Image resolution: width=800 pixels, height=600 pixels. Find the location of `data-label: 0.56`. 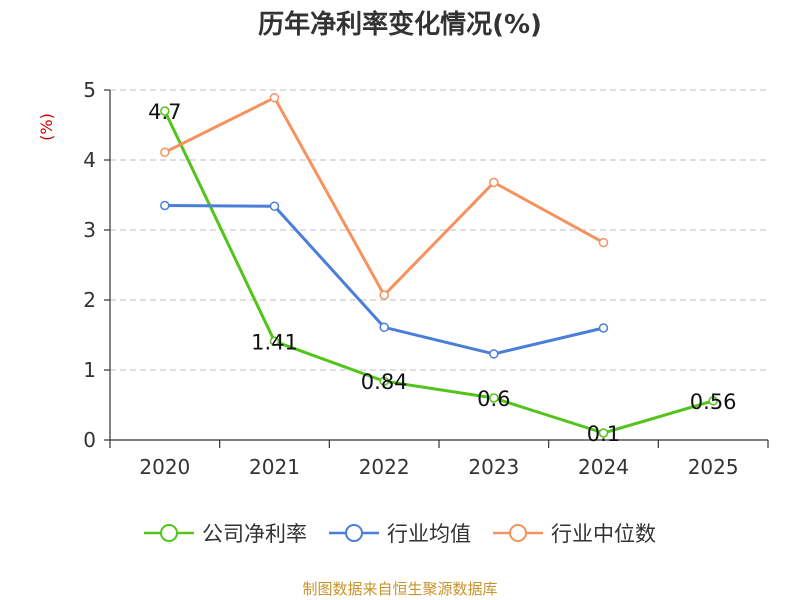

data-label: 0.56 is located at coordinates (713, 402).